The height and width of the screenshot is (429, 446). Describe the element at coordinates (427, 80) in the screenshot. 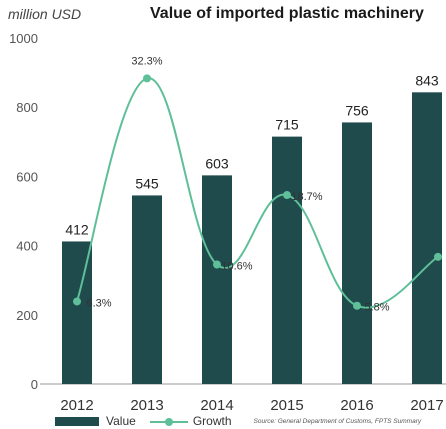

I see `bar-value-label: 843` at that location.